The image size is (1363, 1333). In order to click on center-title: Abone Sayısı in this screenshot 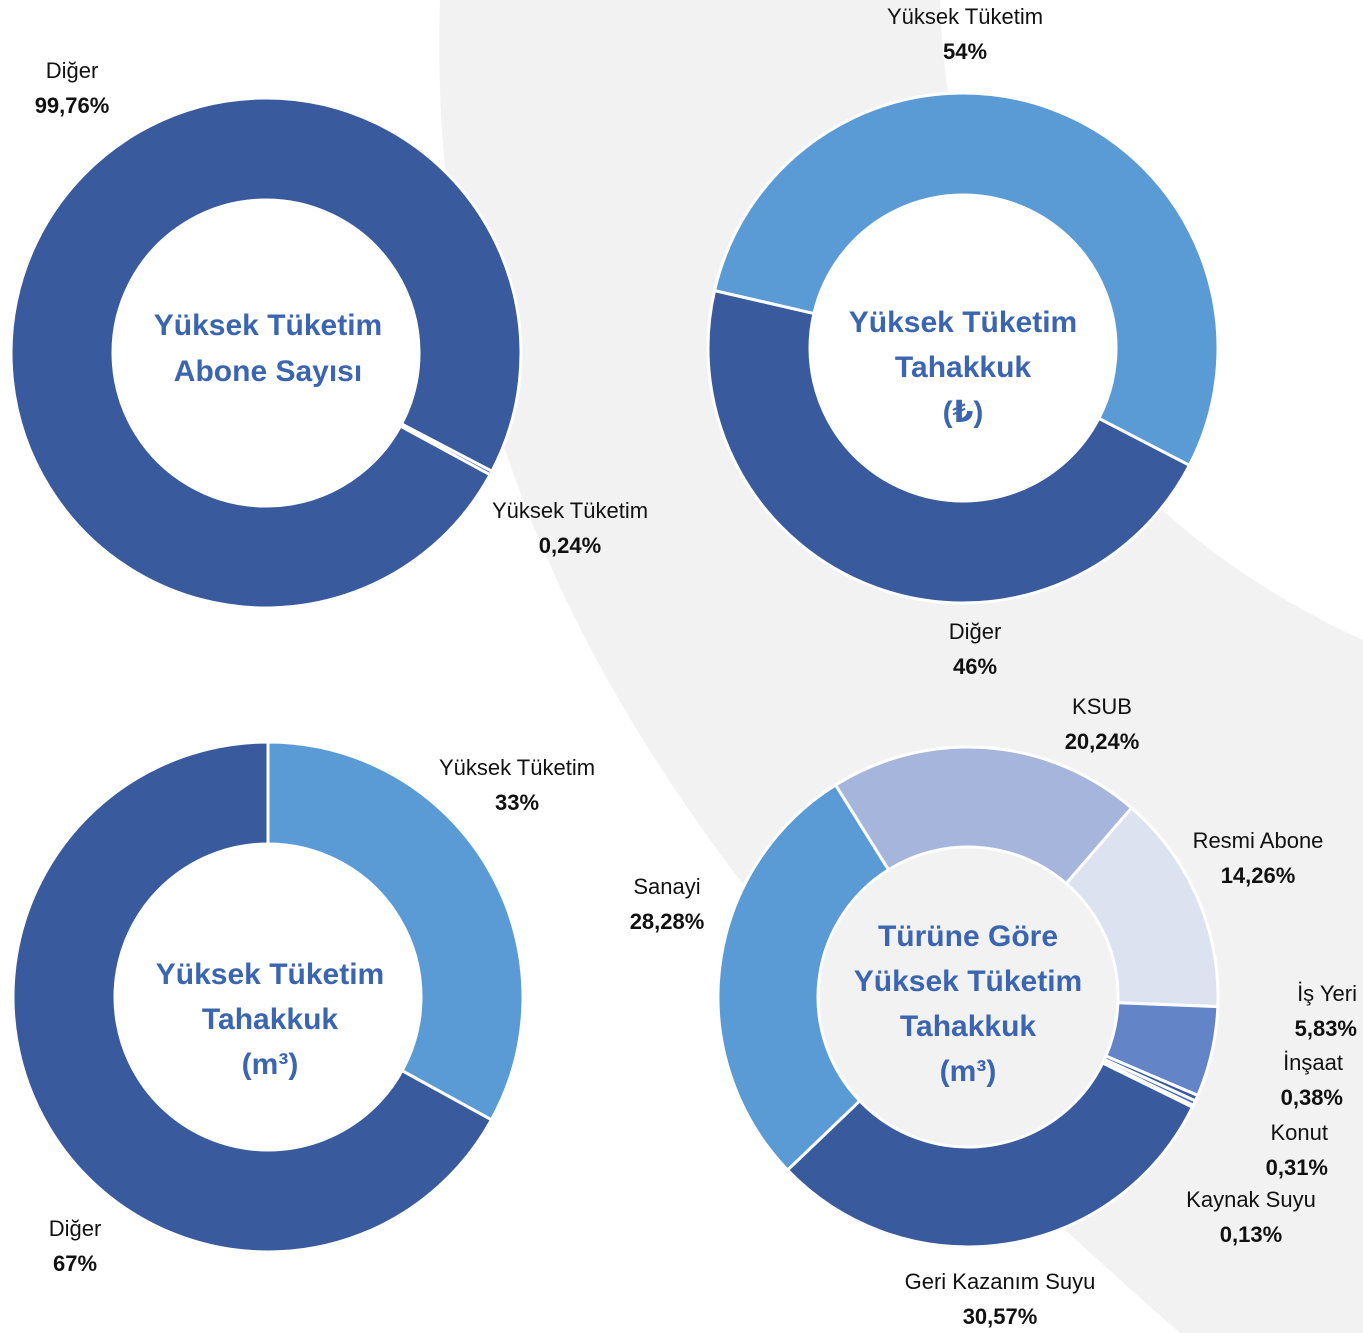, I will do `click(268, 371)`.